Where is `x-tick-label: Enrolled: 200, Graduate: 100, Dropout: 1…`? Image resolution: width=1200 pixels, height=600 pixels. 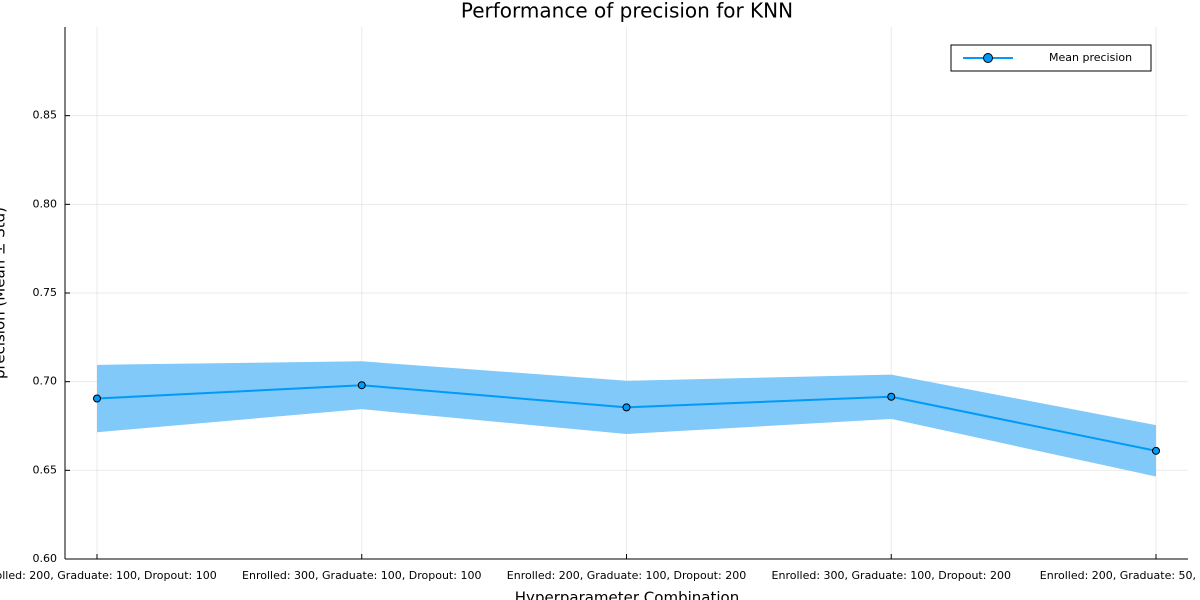
x-tick-label: Enrolled: 200, Graduate: 100, Dropout: 1… is located at coordinates (108, 575).